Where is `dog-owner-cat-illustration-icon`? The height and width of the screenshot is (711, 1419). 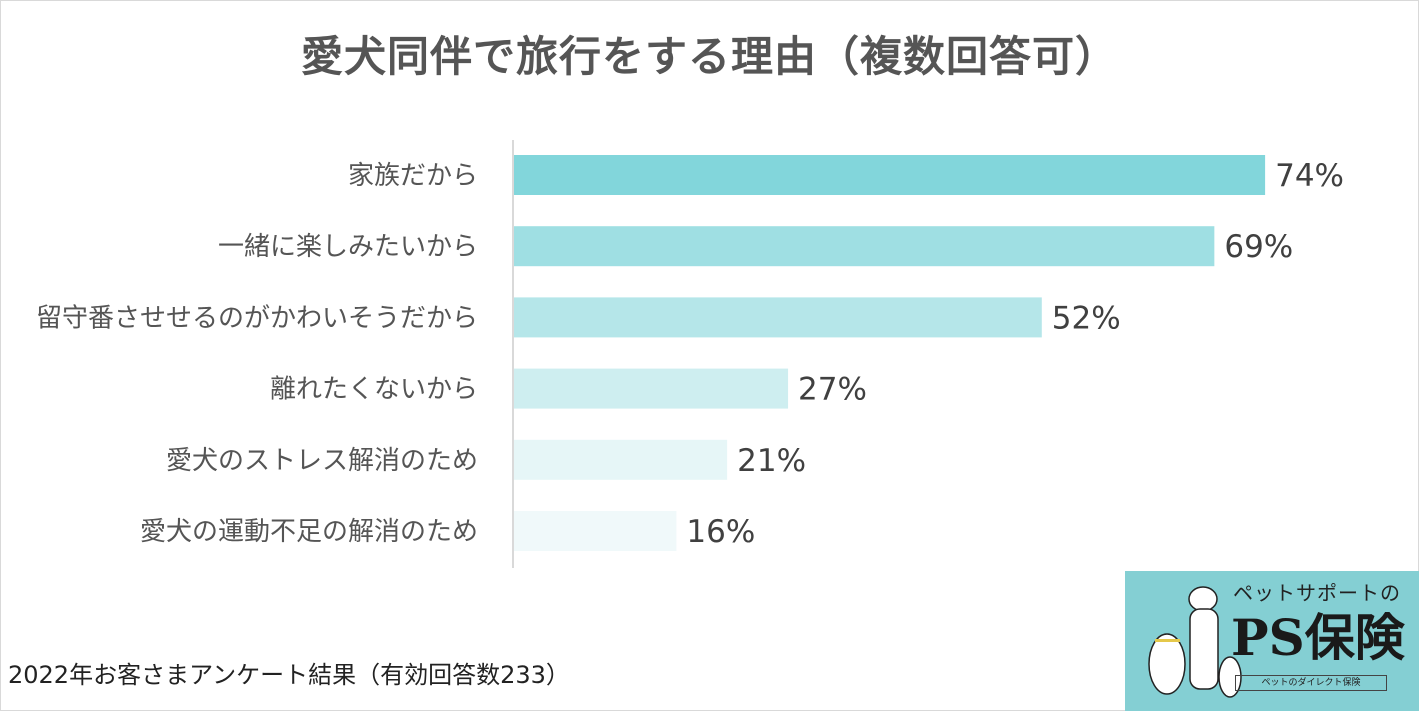
dog-owner-cat-illustration-icon is located at coordinates (1195, 642).